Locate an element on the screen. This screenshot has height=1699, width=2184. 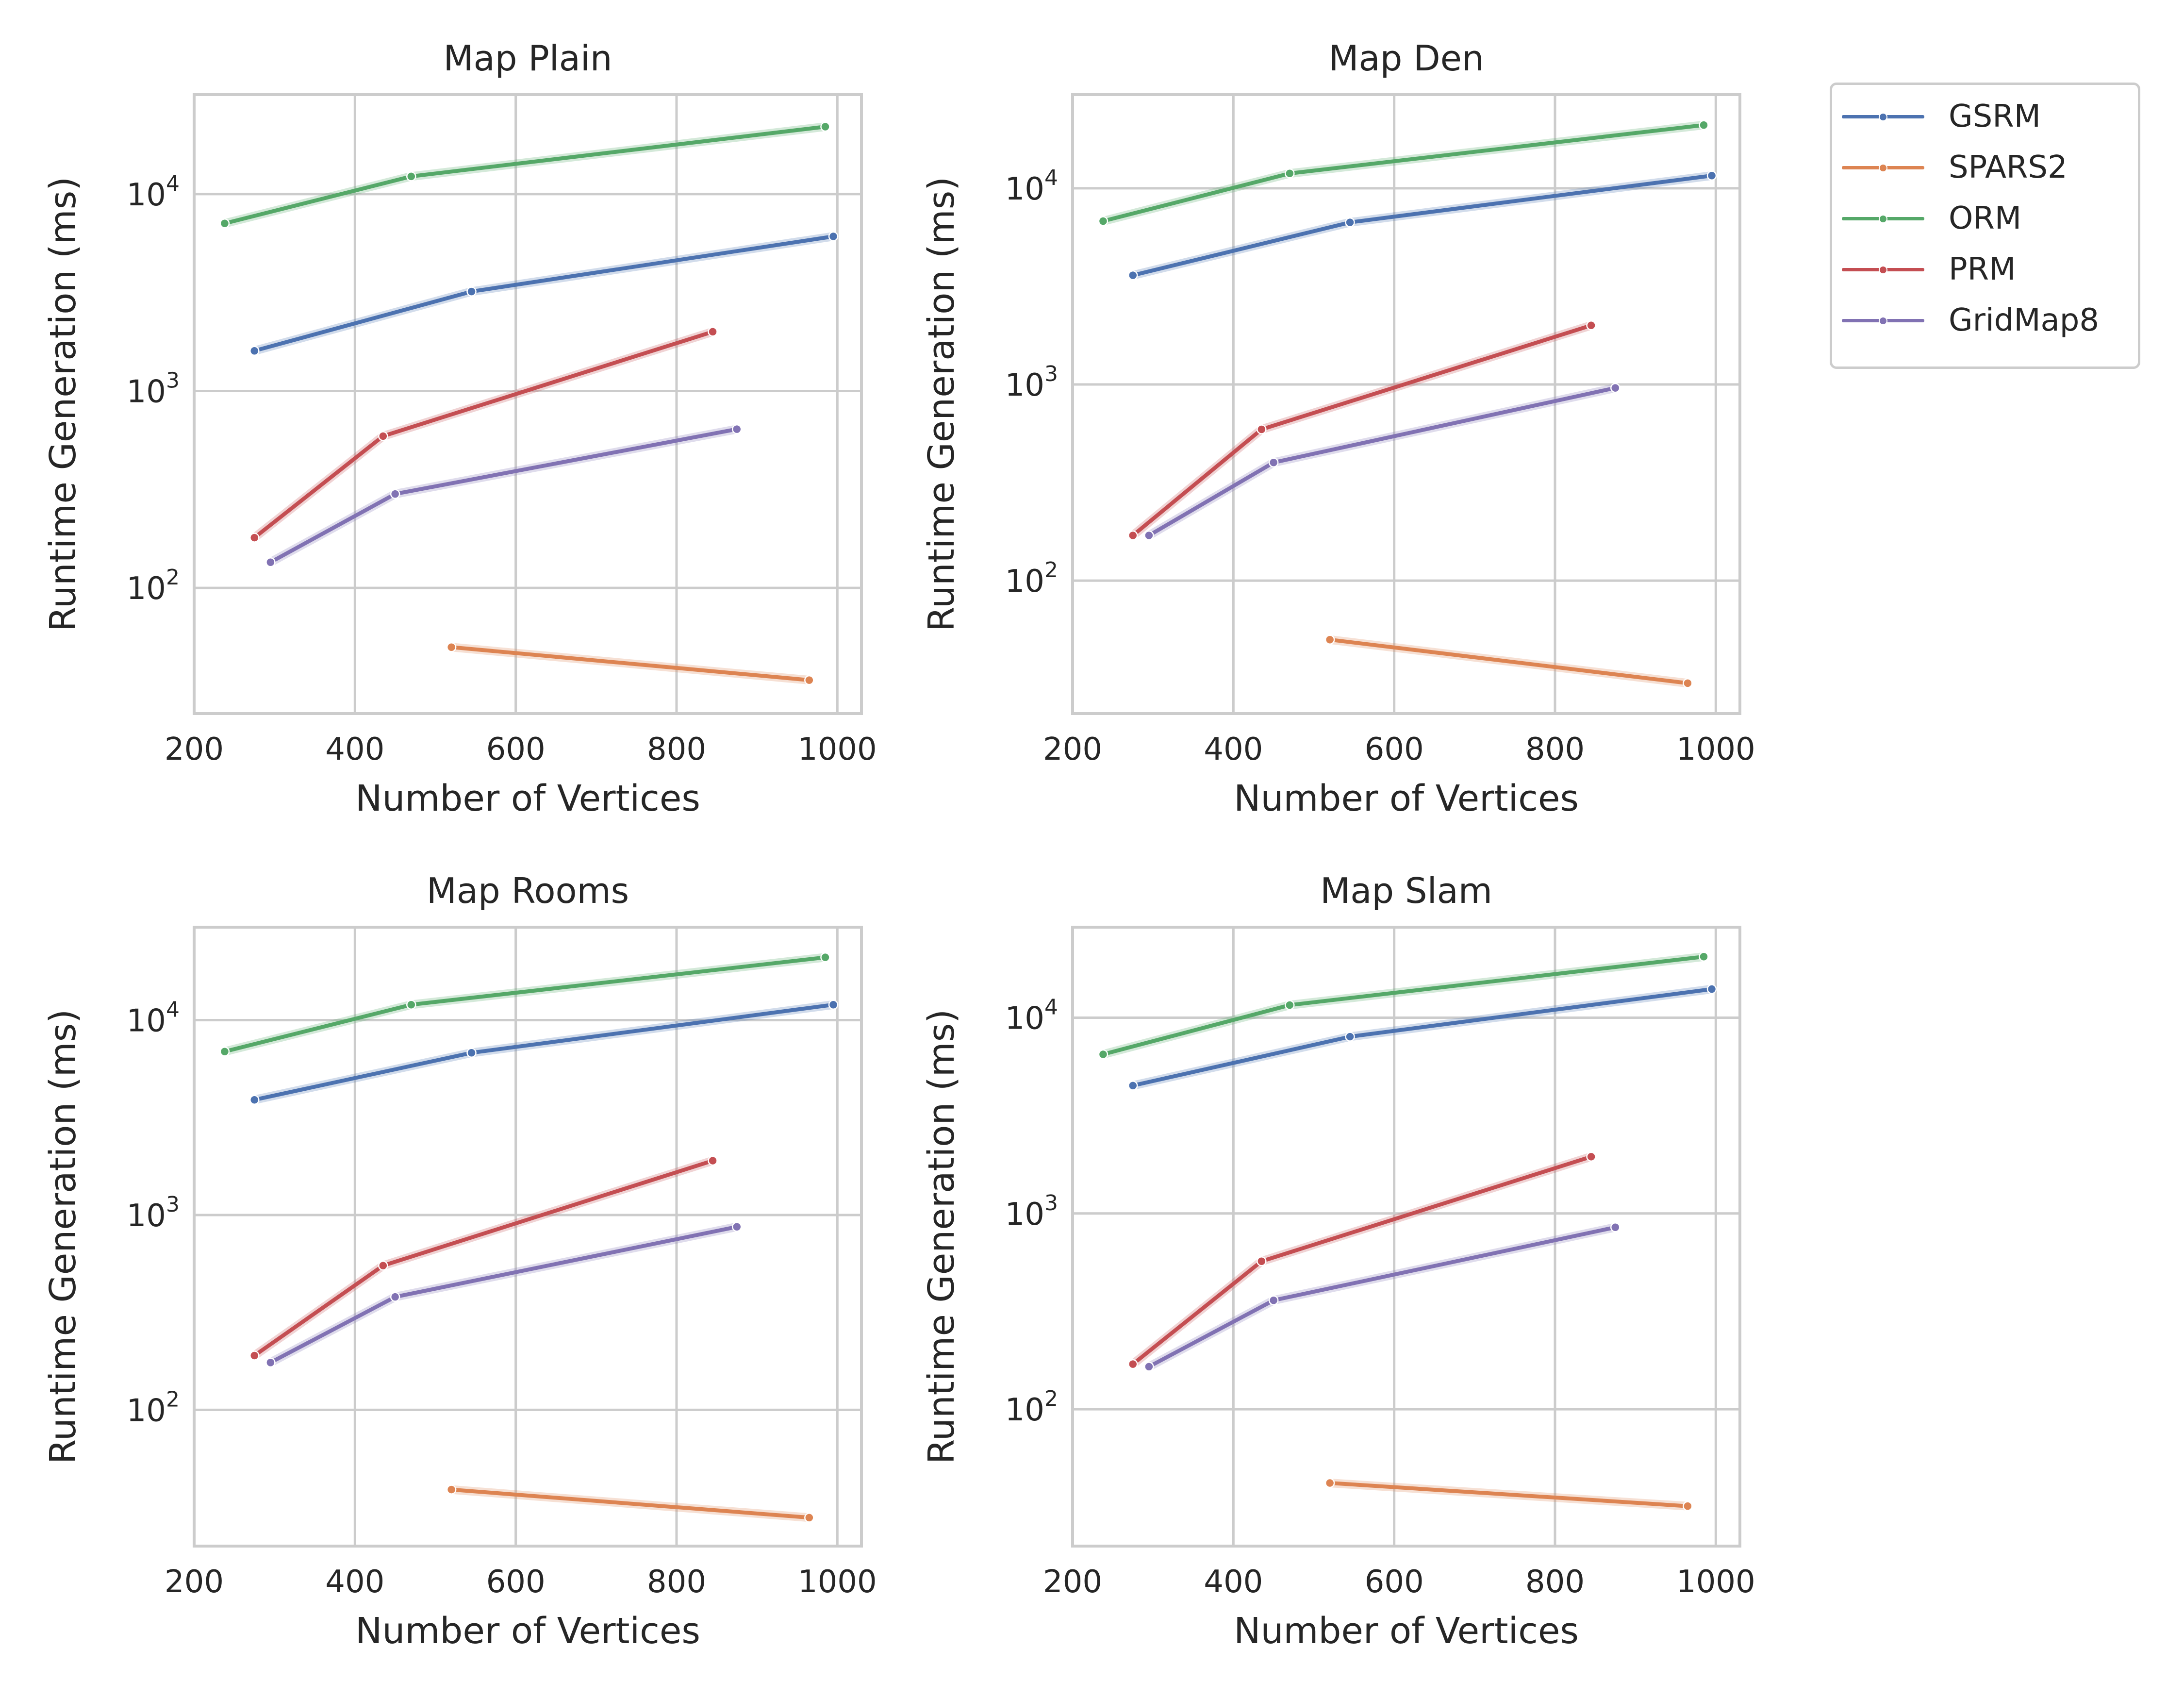
legend-item-spars2: SPARS2 is located at coordinates (1955, 167).